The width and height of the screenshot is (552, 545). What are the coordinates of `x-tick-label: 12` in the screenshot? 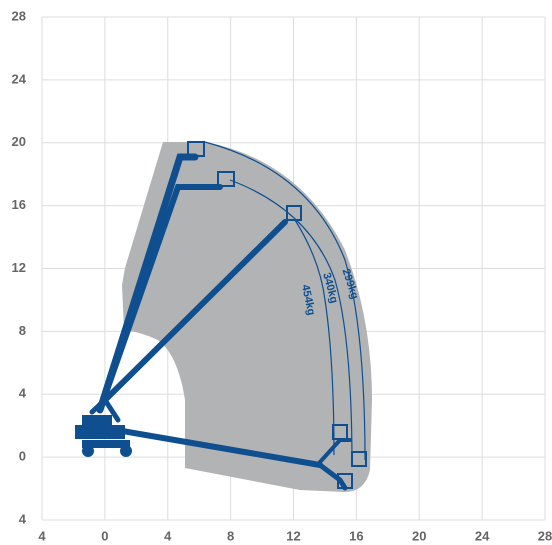 It's located at (293, 535).